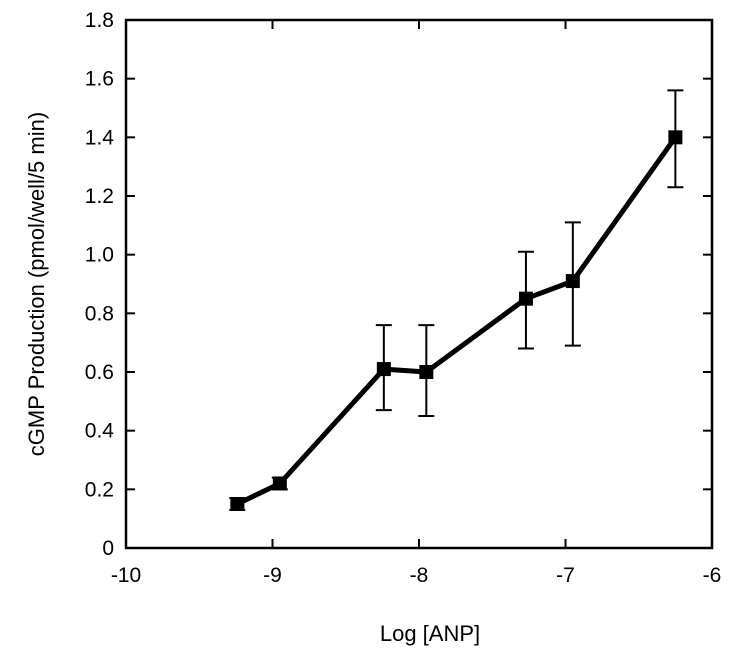 The image size is (738, 651). Describe the element at coordinates (100, 137) in the screenshot. I see `y-tick-label: 1.4` at that location.